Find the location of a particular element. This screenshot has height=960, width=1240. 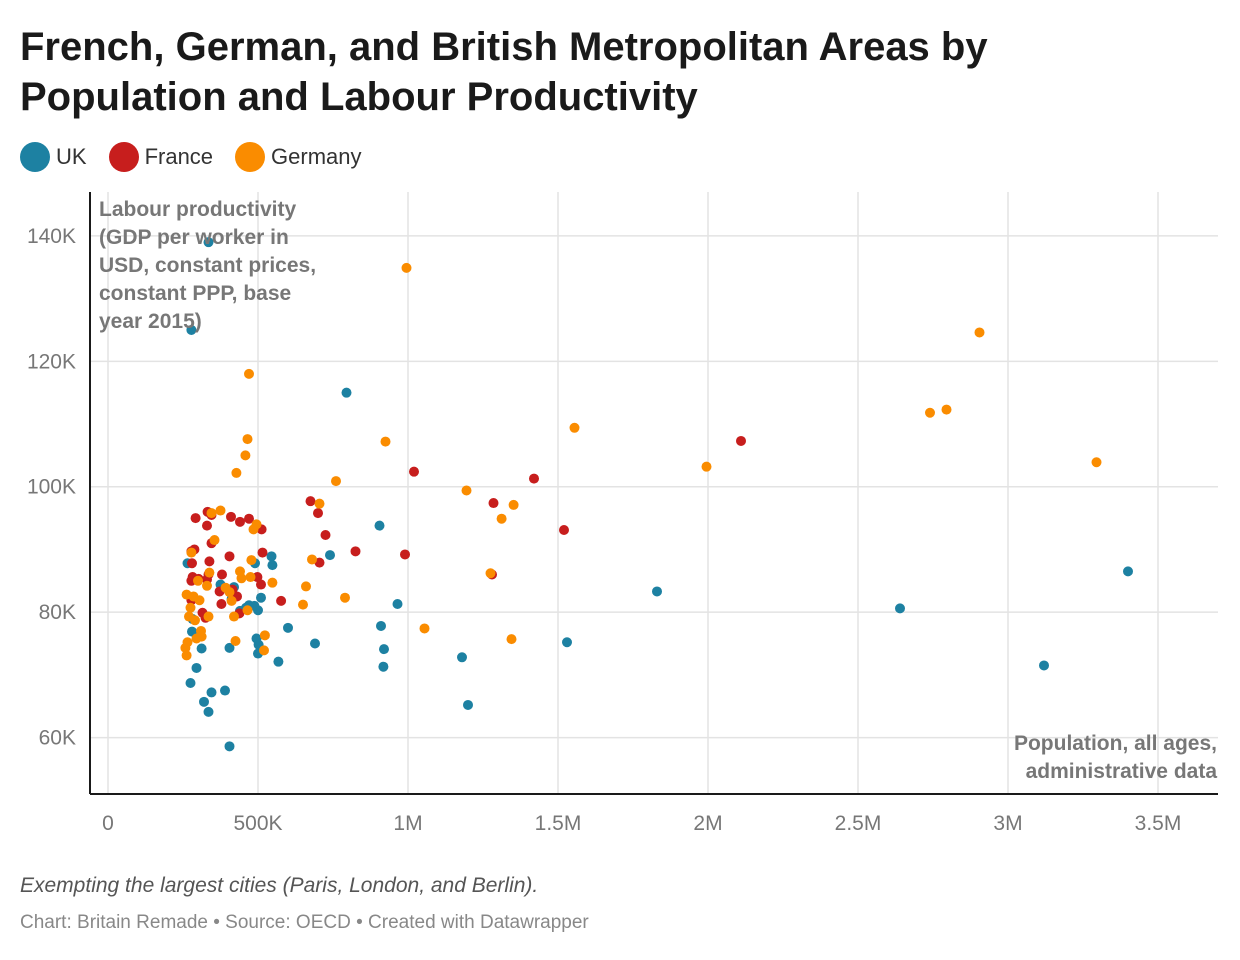

legend-item-uk: UK is located at coordinates (53, 157).